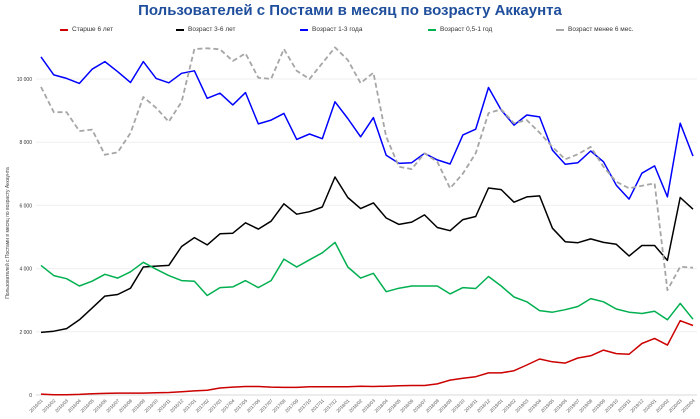  Describe the element at coordinates (25, 206) in the screenshot. I see `y-tick-label: 6 000` at that location.